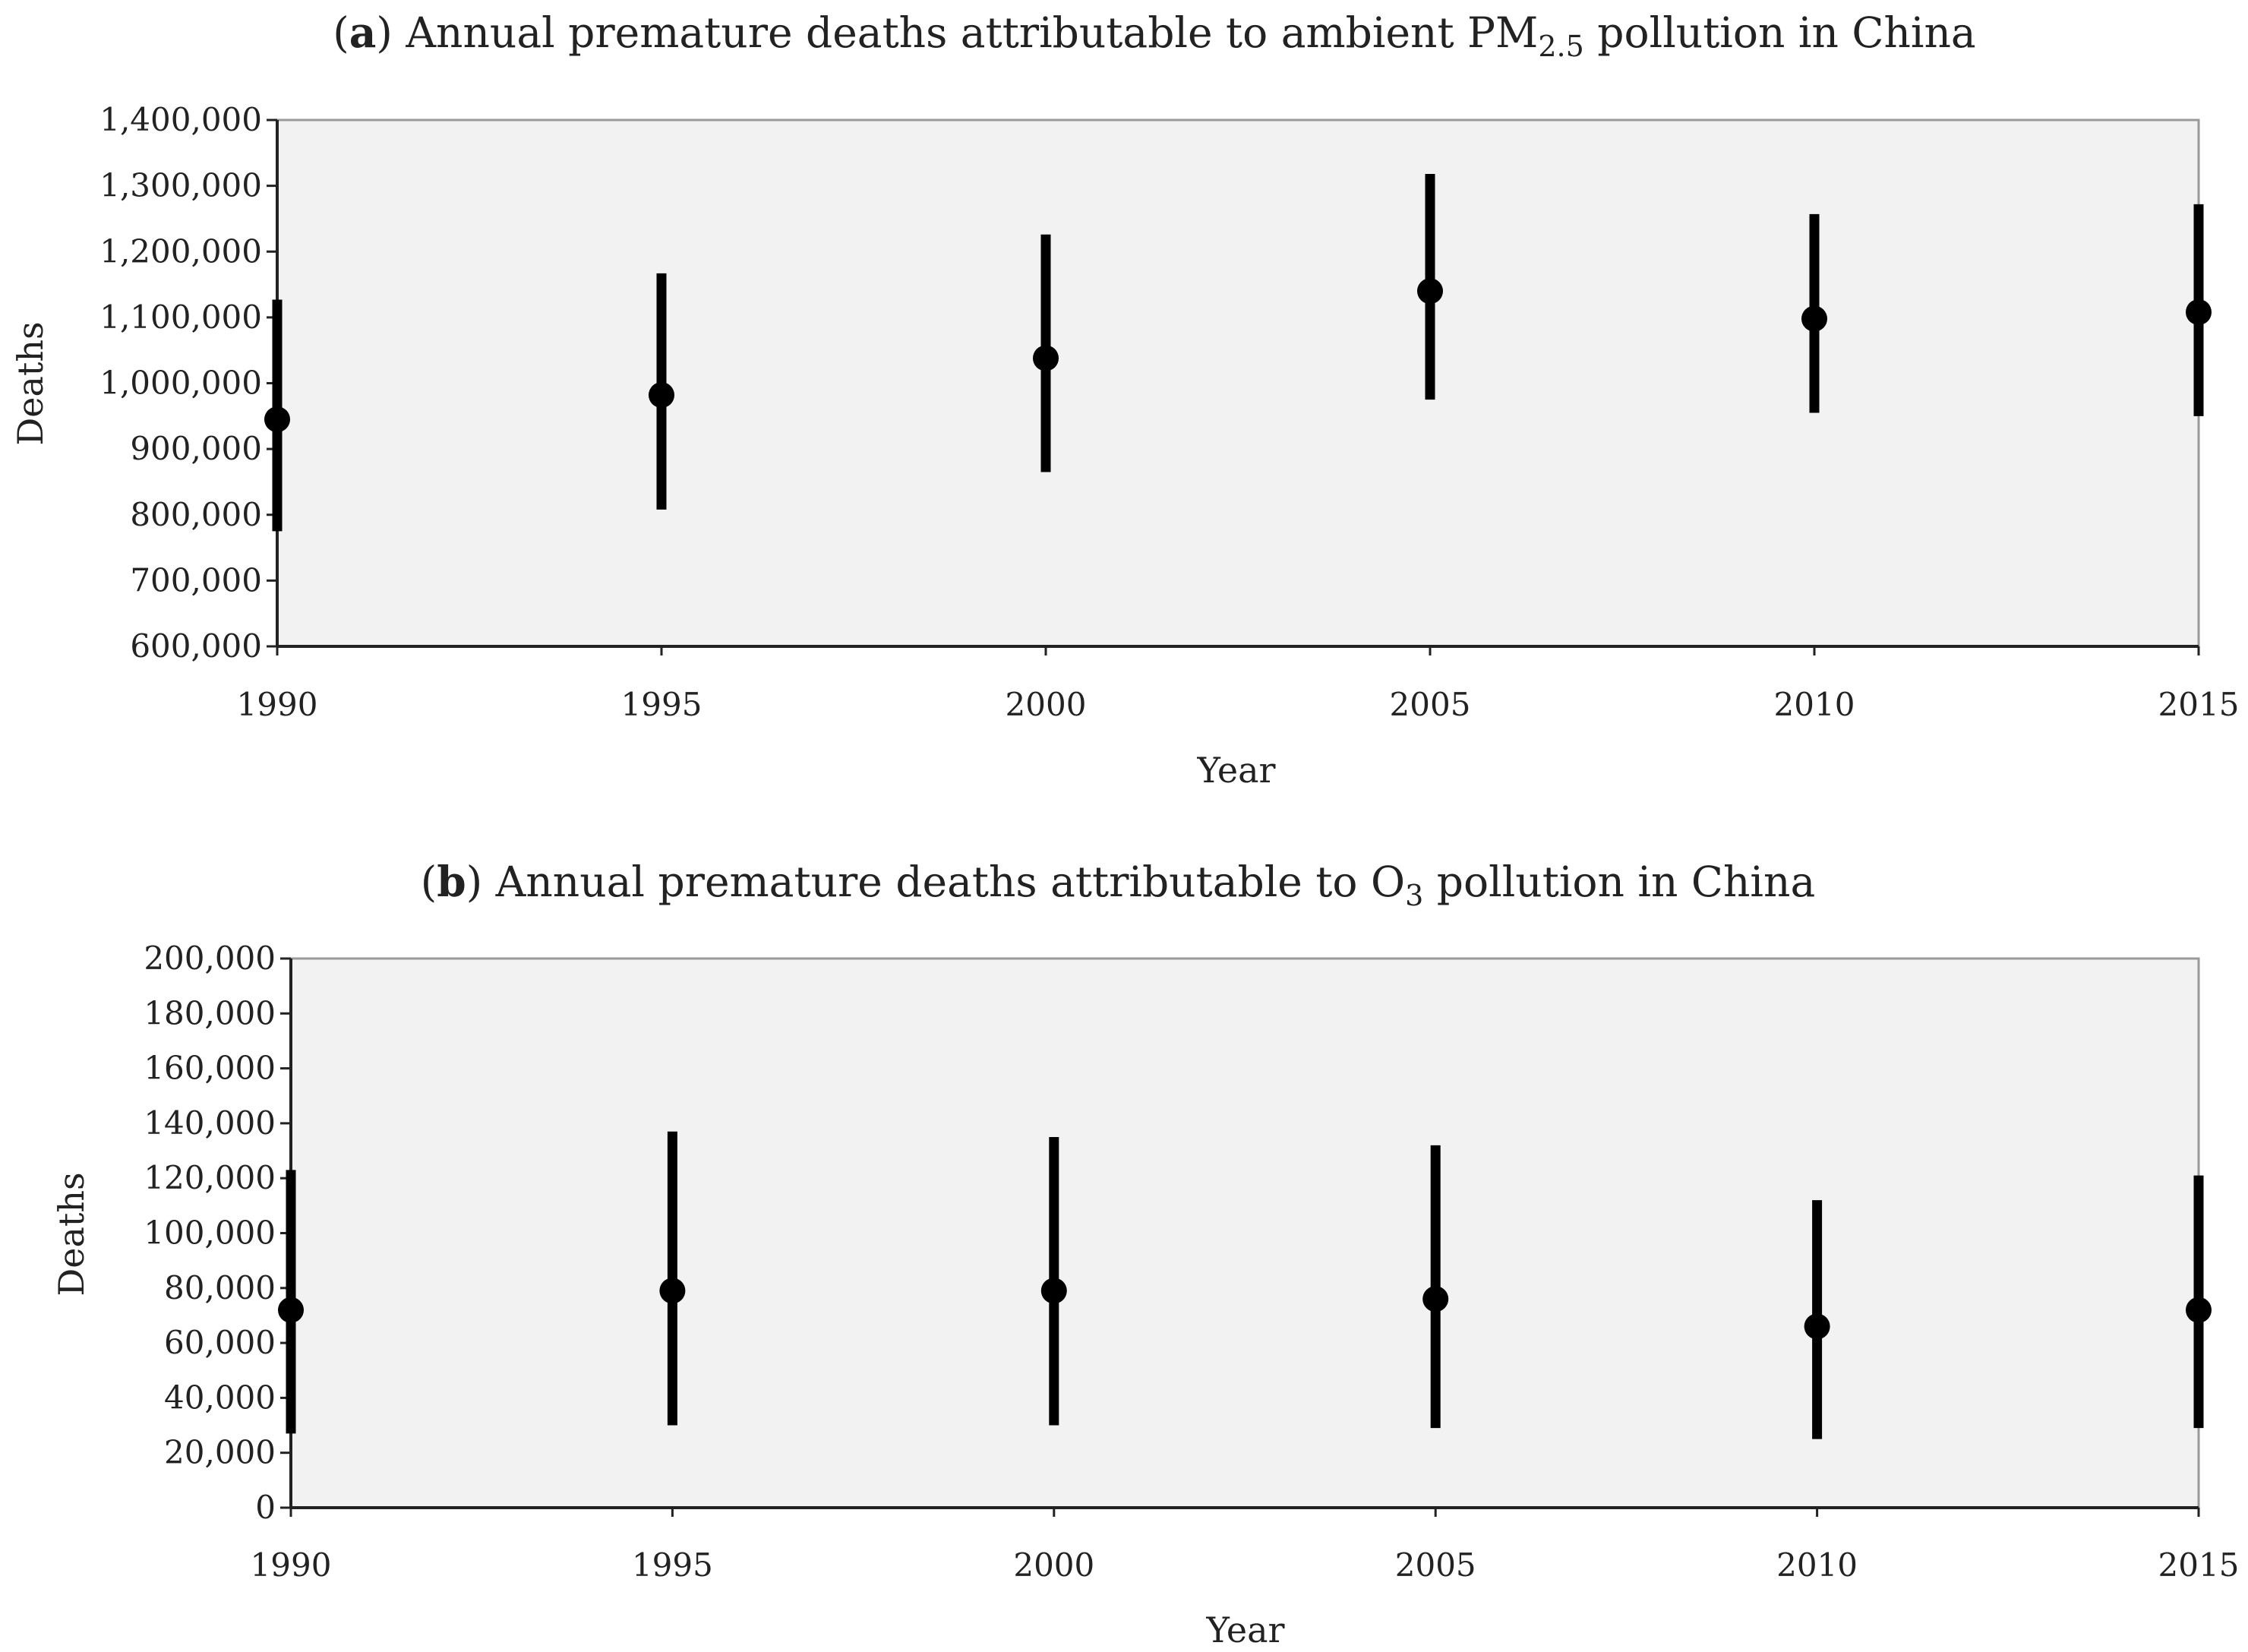  I want to click on x-ticks-b: 1990 1995 2000 2005 2010 2015, so click(1245, 1546).